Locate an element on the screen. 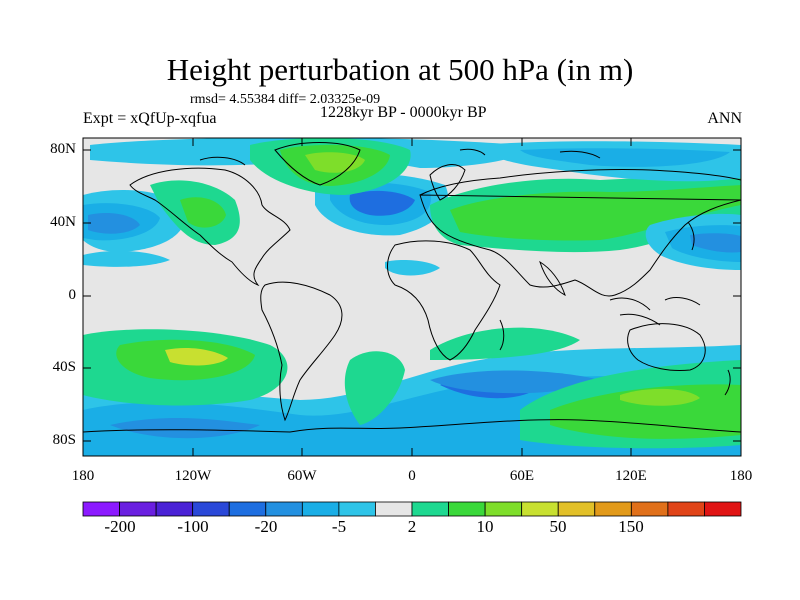 The width and height of the screenshot is (800, 600). colorbar-label: 50 is located at coordinates (558, 526).